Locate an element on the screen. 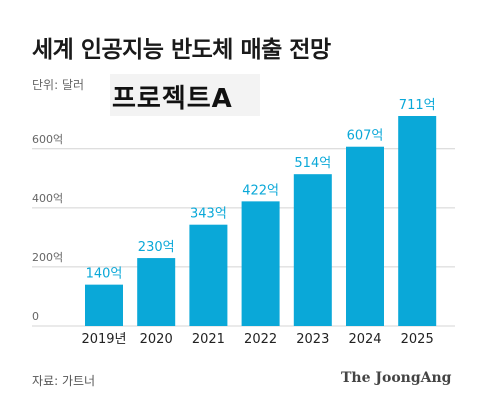  x-tick-label: 2025 is located at coordinates (417, 339).